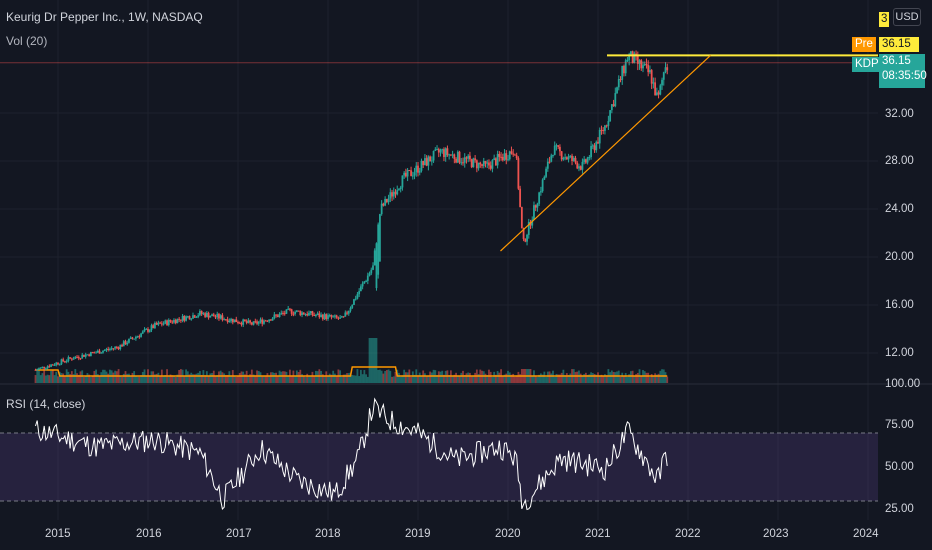 The image size is (932, 550). Describe the element at coordinates (104, 17) in the screenshot. I see `chart-title: Keurig Dr Pepper Inc., 1W, NASDAQ` at that location.